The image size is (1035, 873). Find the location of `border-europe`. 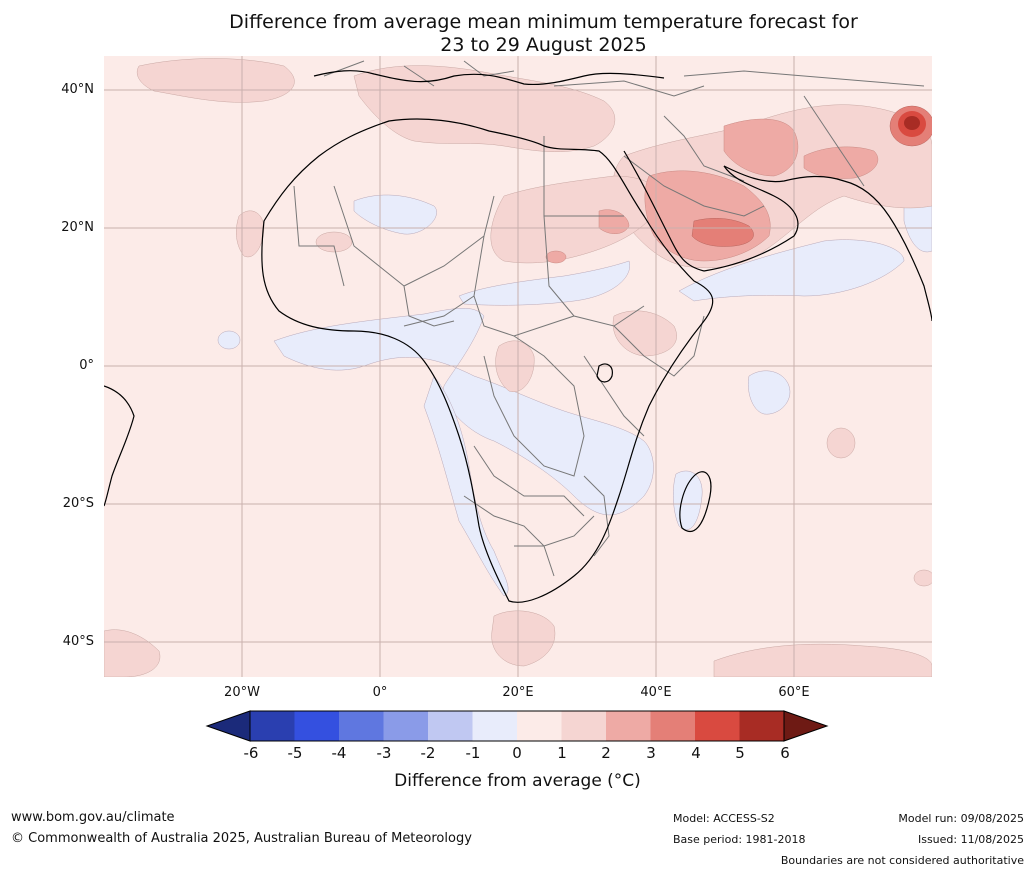

border-europe is located at coordinates (419, 73).